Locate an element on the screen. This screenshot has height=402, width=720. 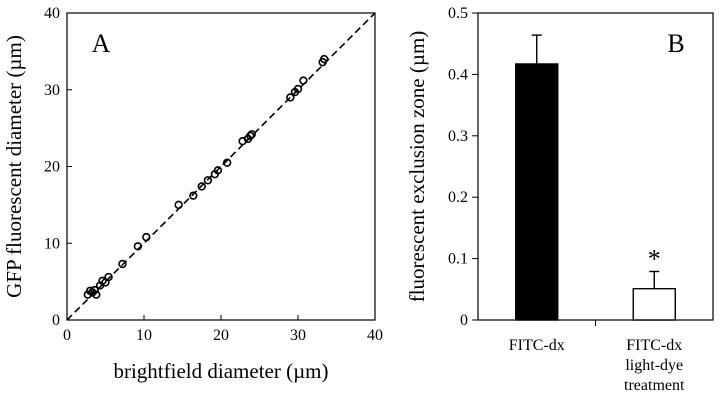
y-tick-label: 10 is located at coordinates (52, 243).